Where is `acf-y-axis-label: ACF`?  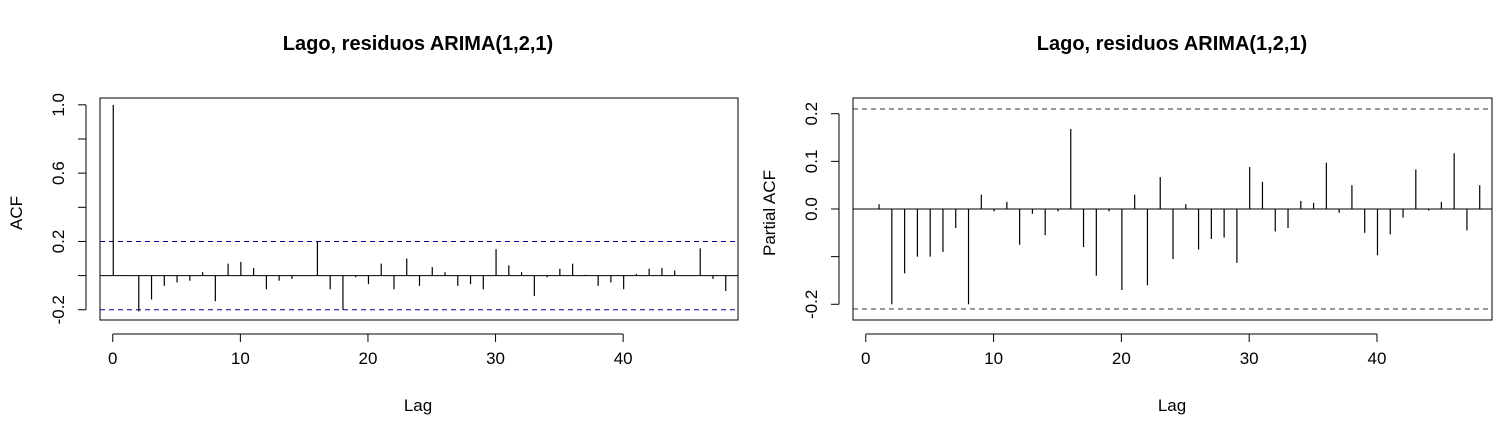 acf-y-axis-label: ACF is located at coordinates (16, 213).